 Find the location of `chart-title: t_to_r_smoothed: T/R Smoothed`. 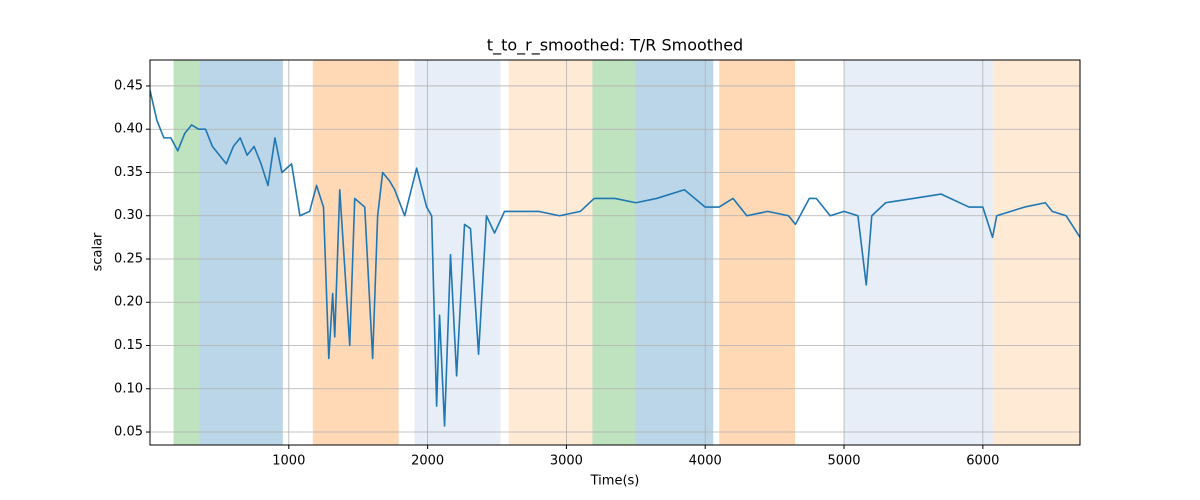

chart-title: t_to_r_smoothed: T/R Smoothed is located at coordinates (615, 46).